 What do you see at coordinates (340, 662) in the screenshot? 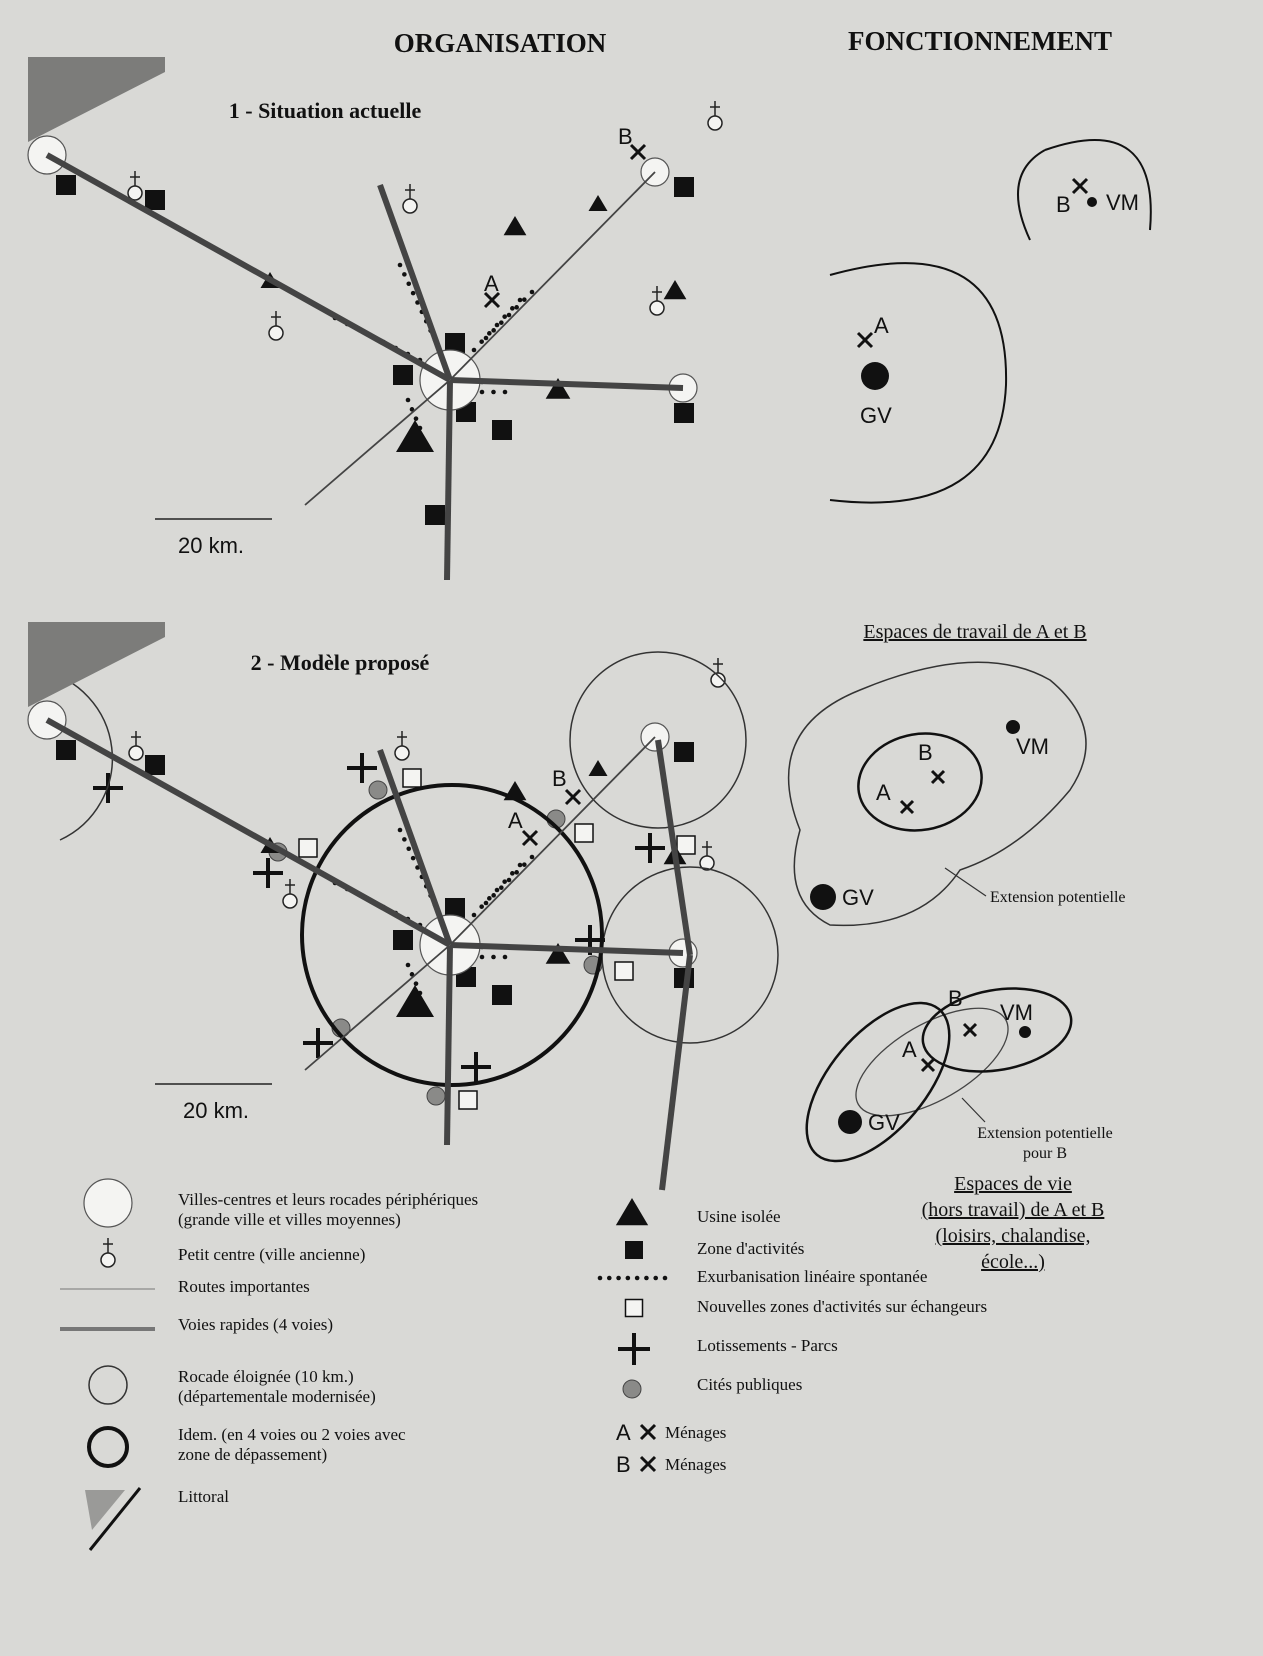
I see `map2-title: 2 - Modèle proposé` at bounding box center [340, 662].